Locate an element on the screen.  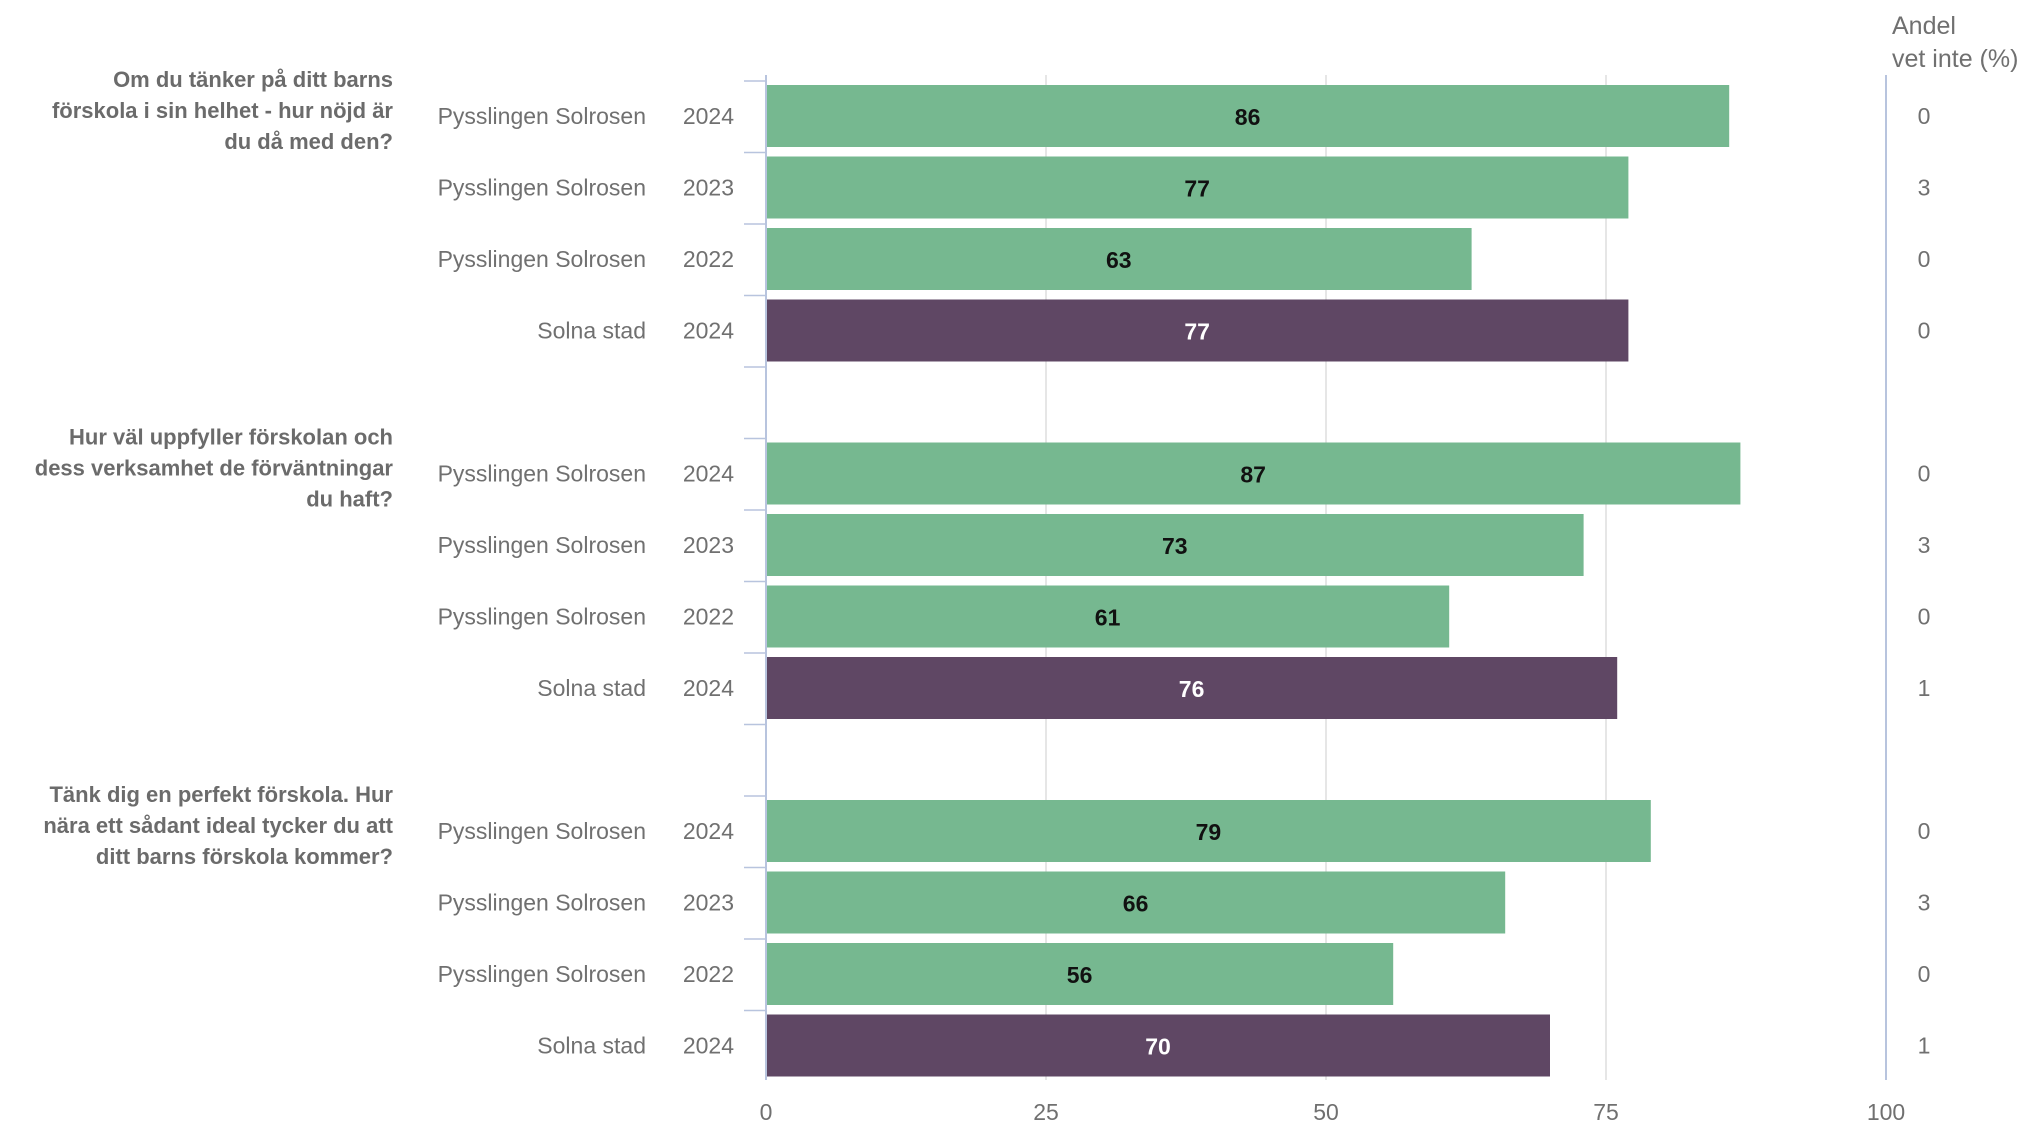
bar-value-label: 79 is located at coordinates (1209, 832).